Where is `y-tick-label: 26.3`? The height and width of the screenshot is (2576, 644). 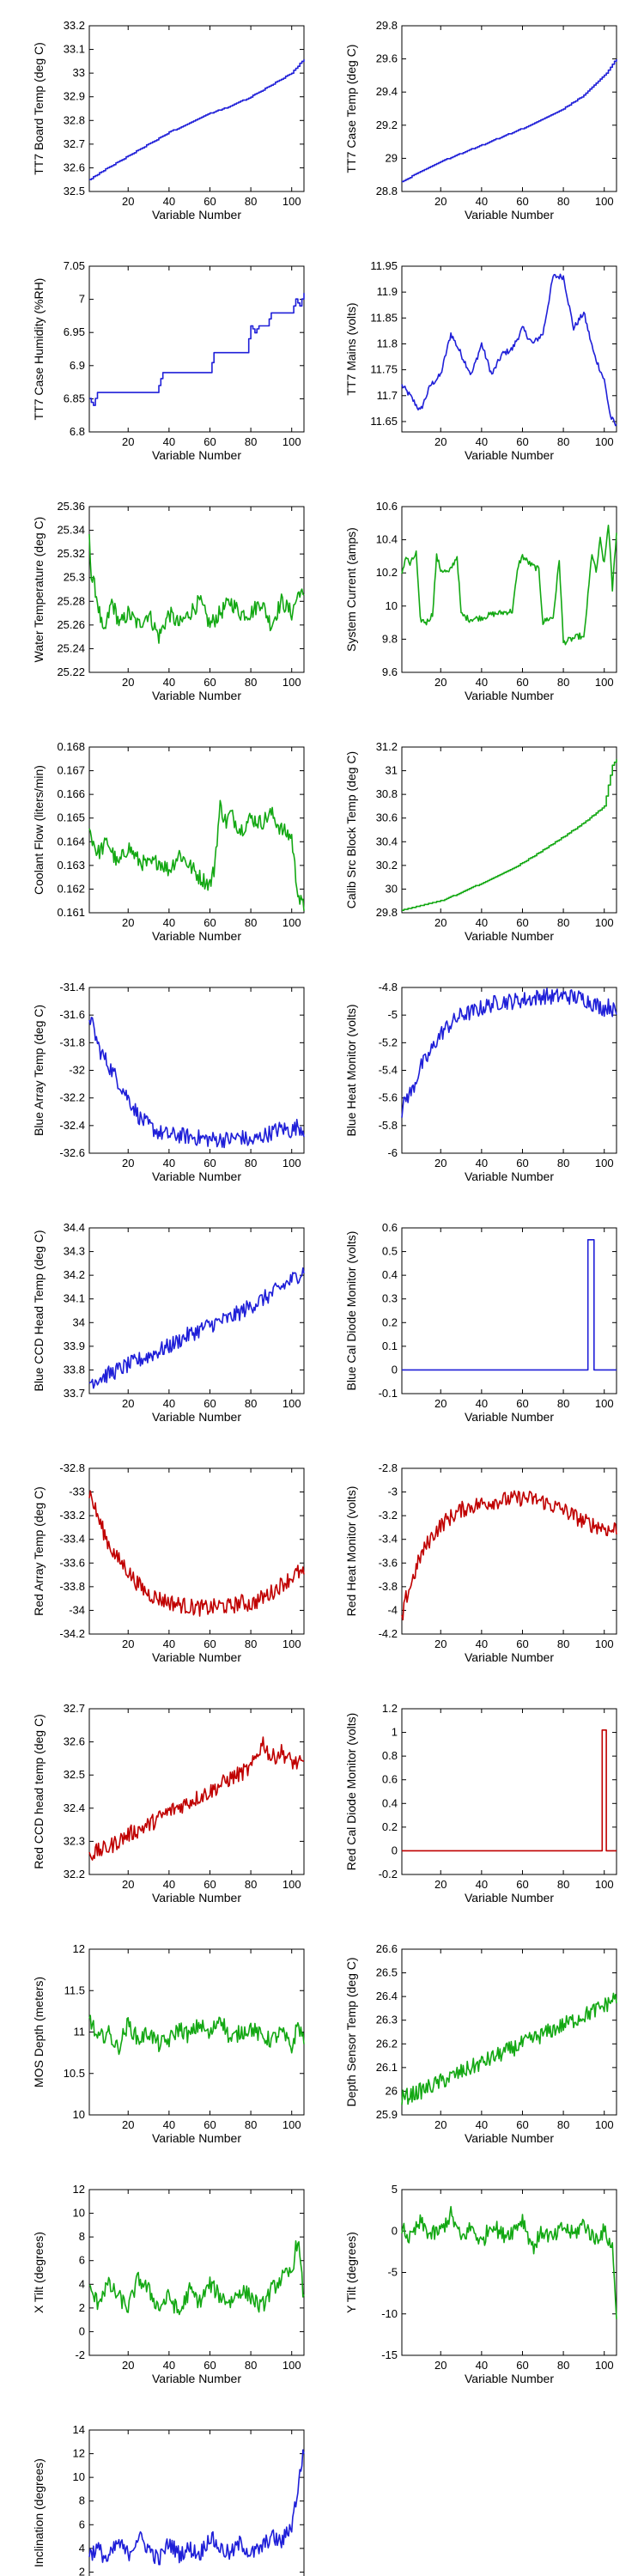
y-tick-label: 26.3 is located at coordinates (387, 2020).